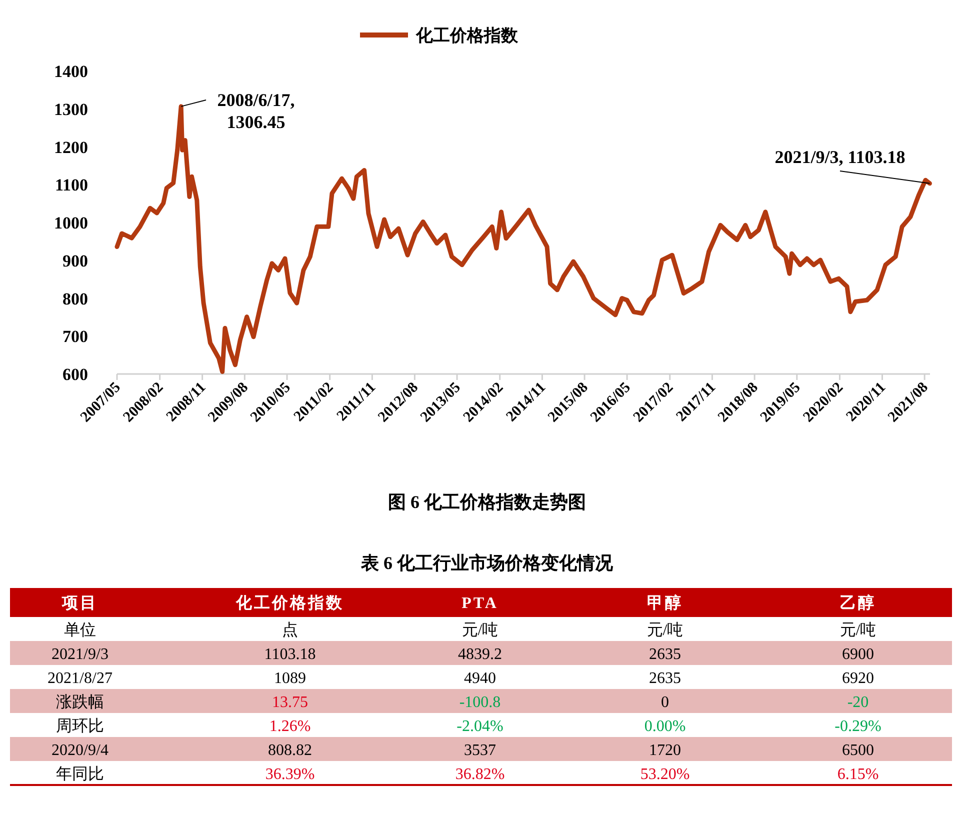 The height and width of the screenshot is (815, 974). What do you see at coordinates (80, 726) in the screenshot?
I see `text: 周环比` at bounding box center [80, 726].